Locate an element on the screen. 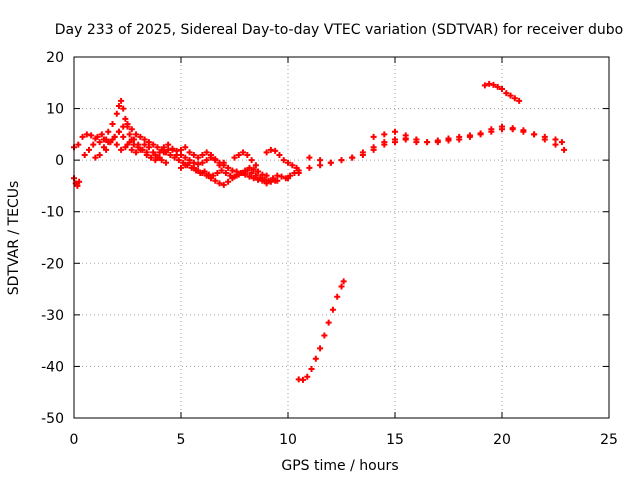 The width and height of the screenshot is (640, 480). y-tick-label: 0 is located at coordinates (59, 161).